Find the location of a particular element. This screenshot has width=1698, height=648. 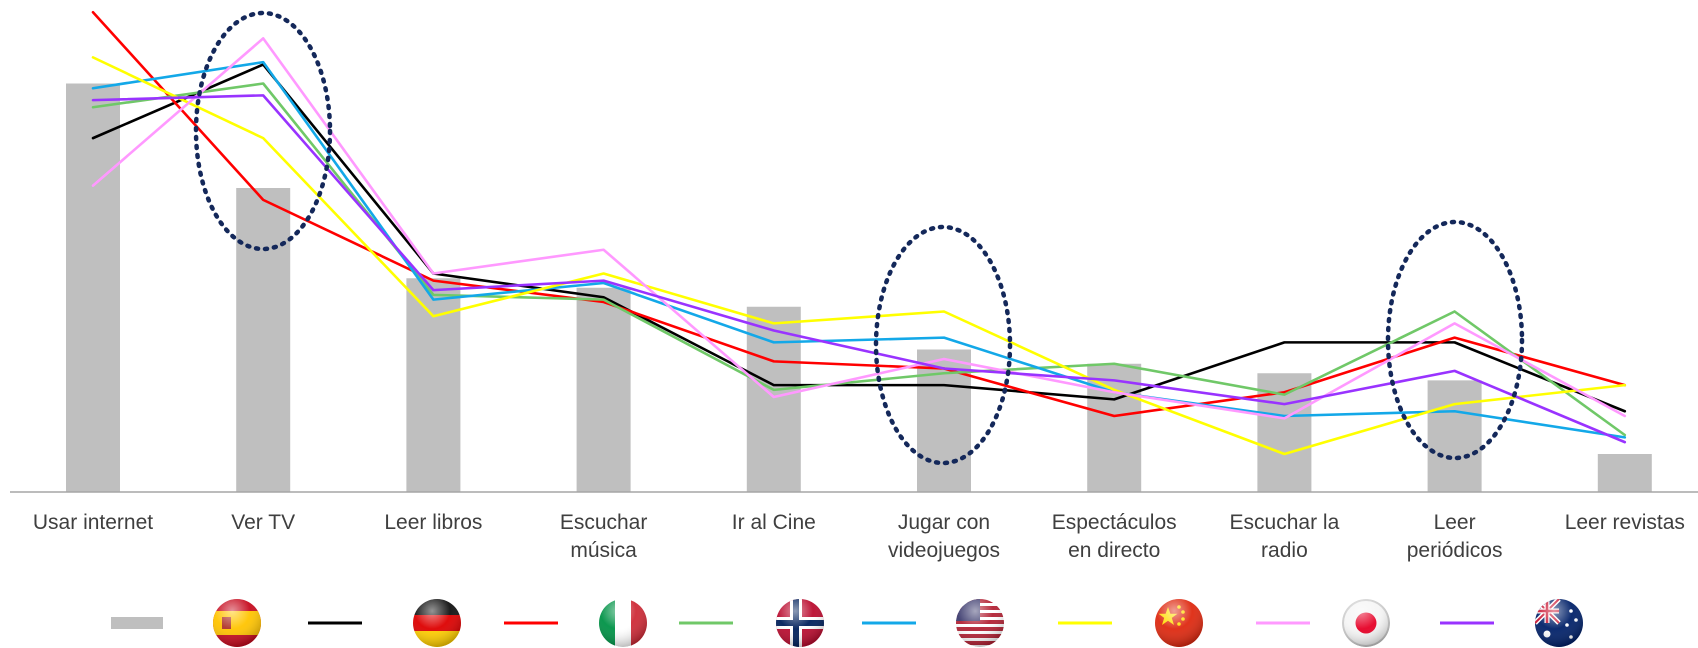

china-flag-icon is located at coordinates (1179, 623).